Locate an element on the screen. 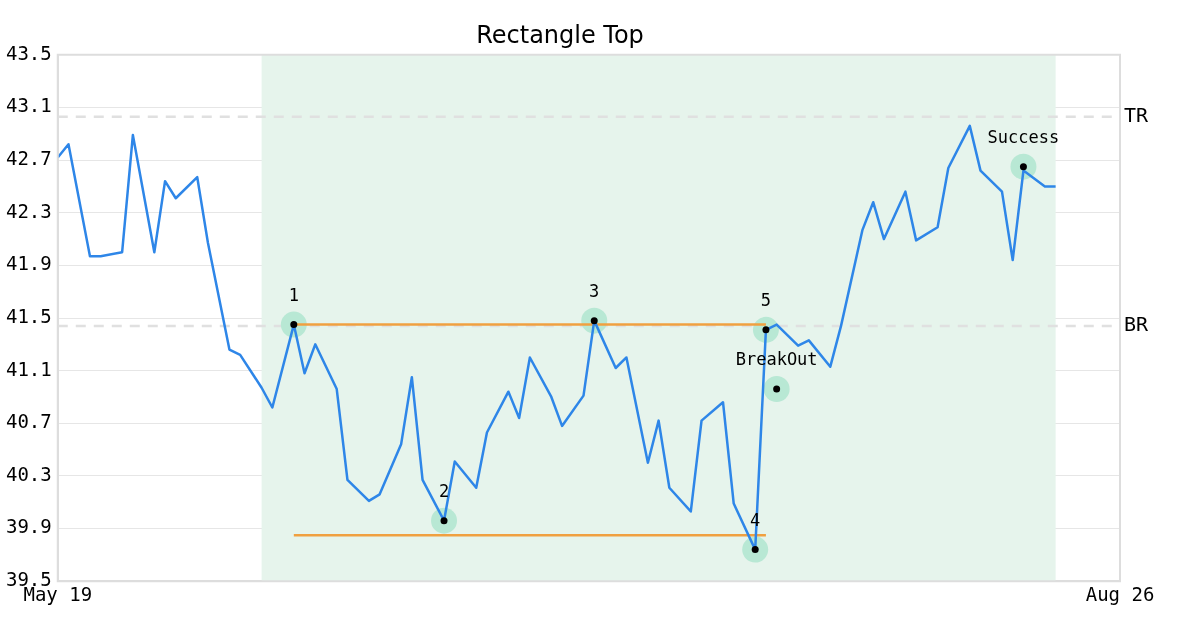 The width and height of the screenshot is (1200, 630). y-tick-label: 40.7 is located at coordinates (28, 421).